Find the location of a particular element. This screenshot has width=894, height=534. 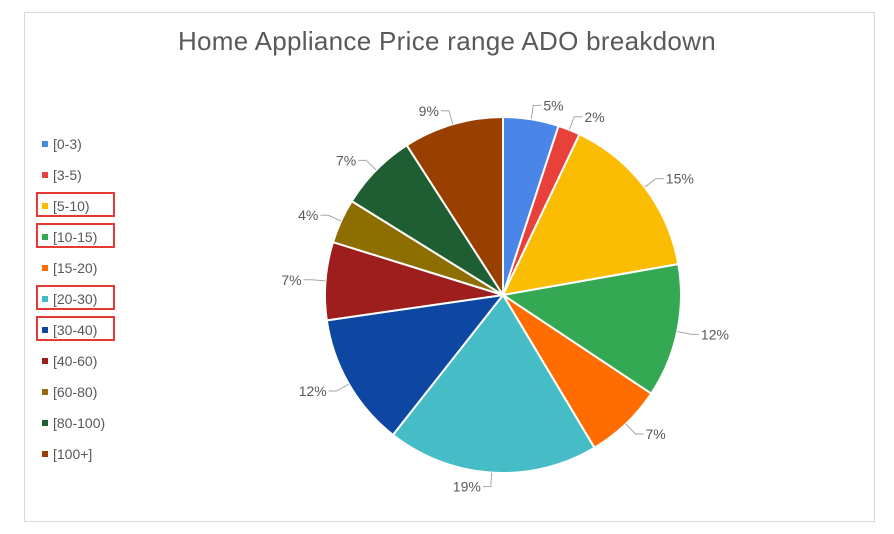

legend-entry: [80-100) is located at coordinates (70, 422).